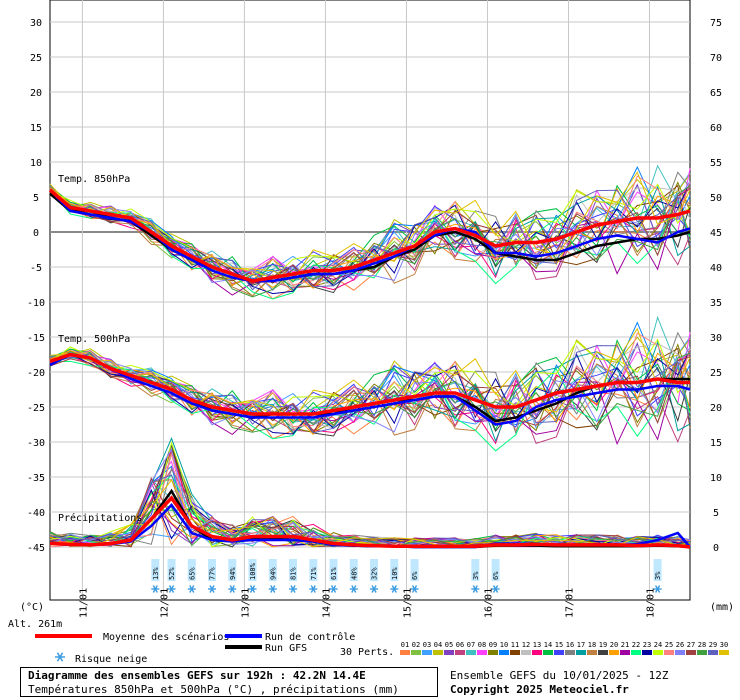 The width and height of the screenshot is (740, 700). Describe the element at coordinates (438, 645) in the screenshot. I see `member-legend-label: 04` at that location.